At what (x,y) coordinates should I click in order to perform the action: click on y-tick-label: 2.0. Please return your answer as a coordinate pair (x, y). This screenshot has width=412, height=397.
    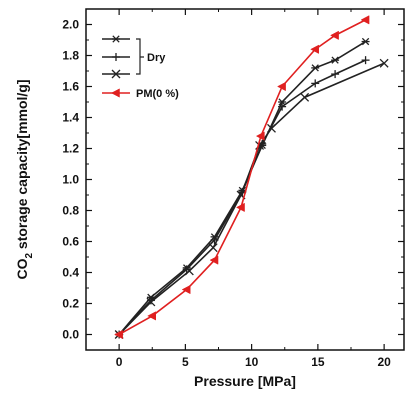
    Looking at the image, I should click on (70, 25).